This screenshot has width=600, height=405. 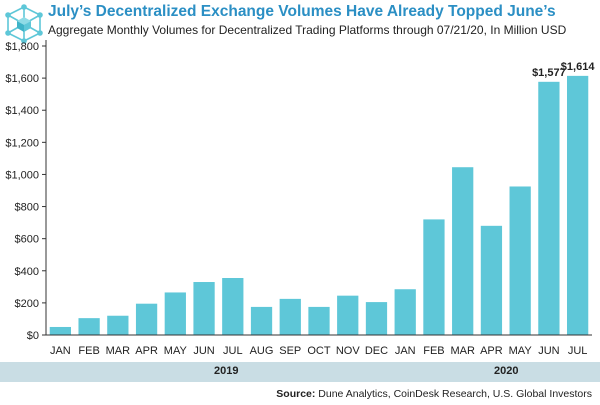 I want to click on y-tick-label: $800, so click(x=27, y=208).